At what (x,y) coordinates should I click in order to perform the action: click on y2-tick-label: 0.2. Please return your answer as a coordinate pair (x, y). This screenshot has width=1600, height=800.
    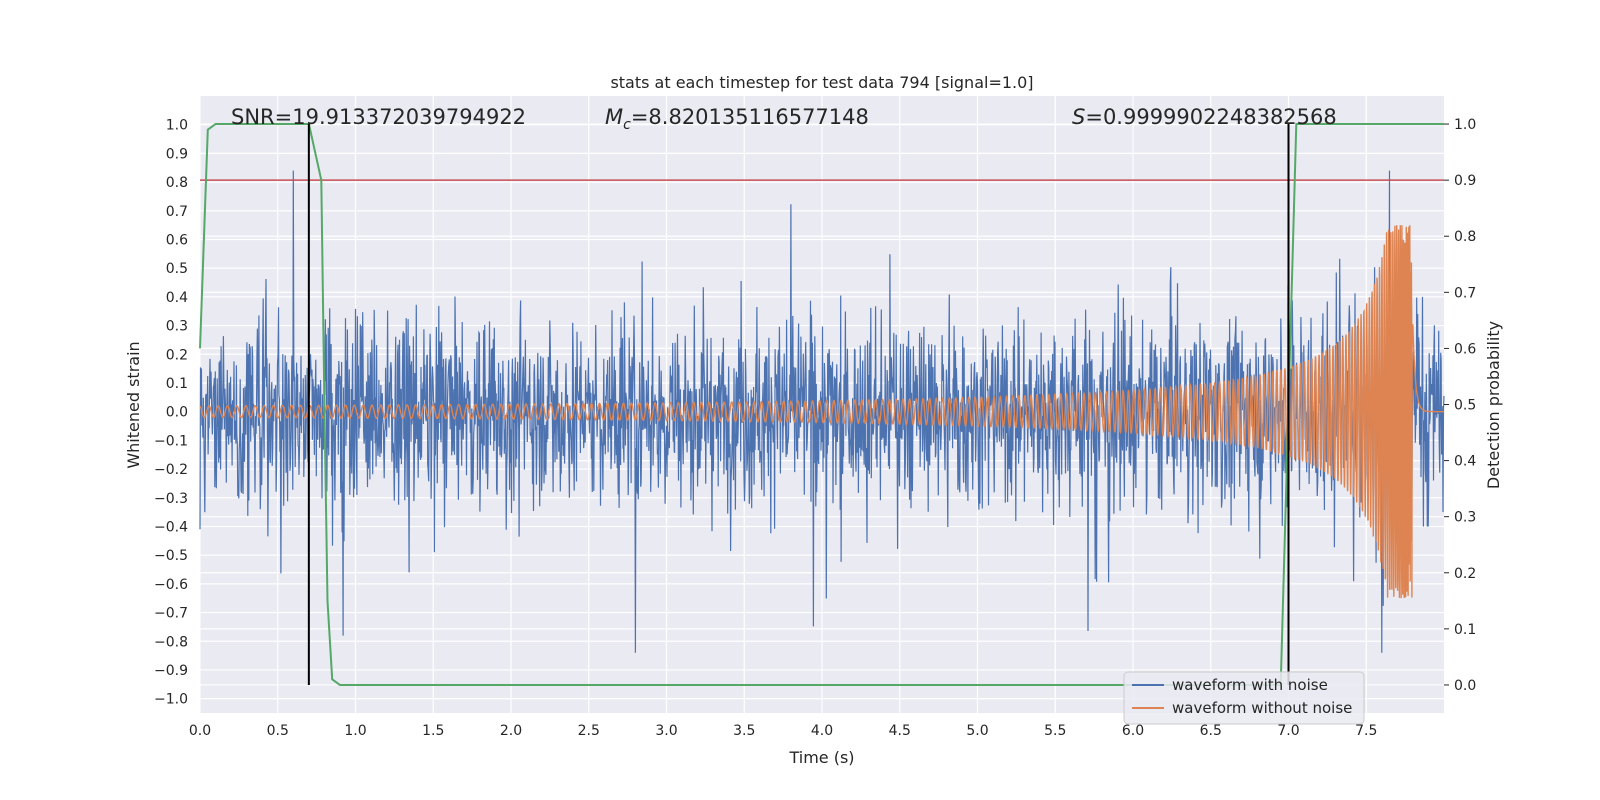
    Looking at the image, I should click on (1465, 574).